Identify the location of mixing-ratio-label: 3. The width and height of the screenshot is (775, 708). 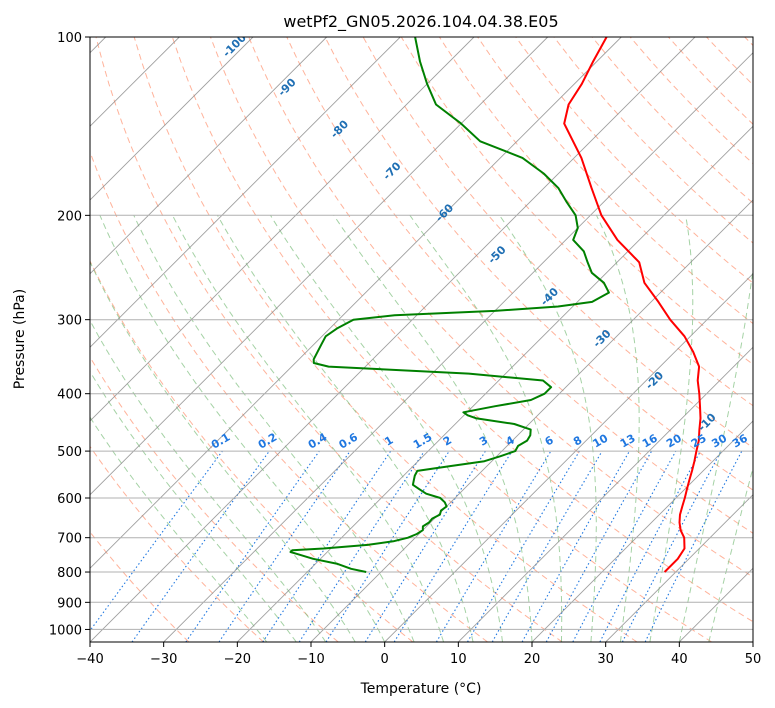
(483, 441).